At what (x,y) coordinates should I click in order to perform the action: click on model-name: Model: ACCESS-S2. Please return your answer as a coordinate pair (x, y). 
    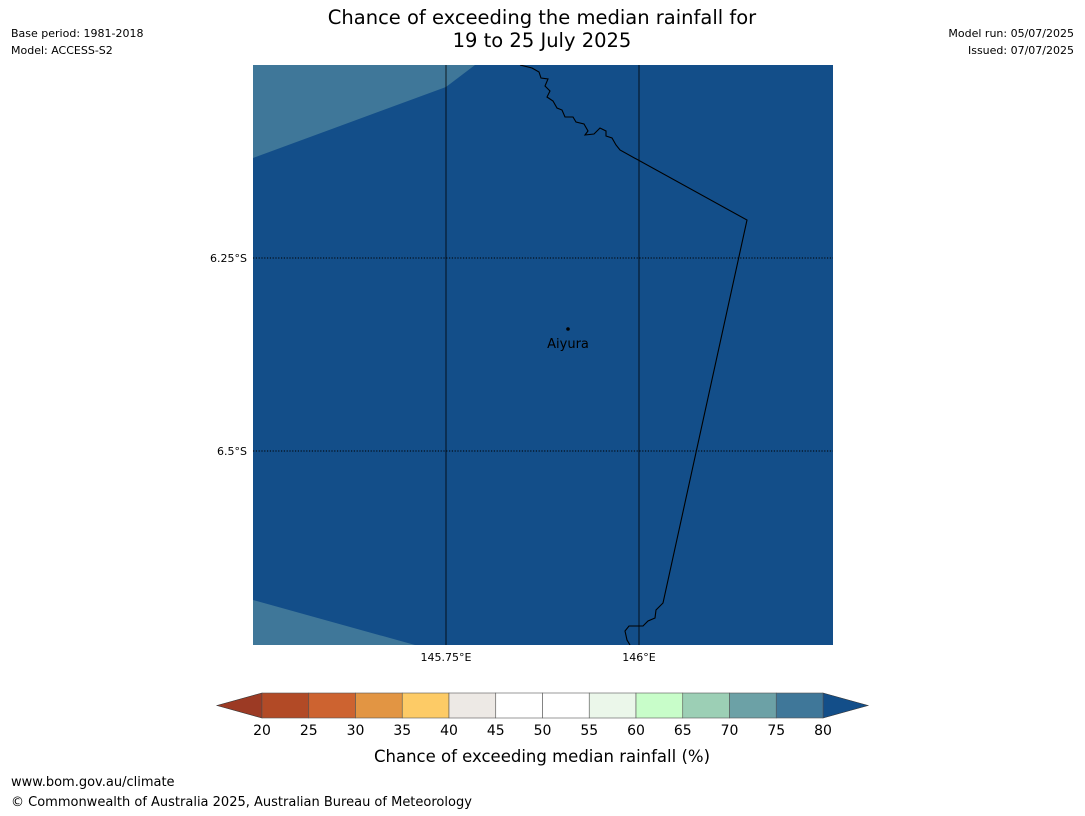
    Looking at the image, I should click on (62, 50).